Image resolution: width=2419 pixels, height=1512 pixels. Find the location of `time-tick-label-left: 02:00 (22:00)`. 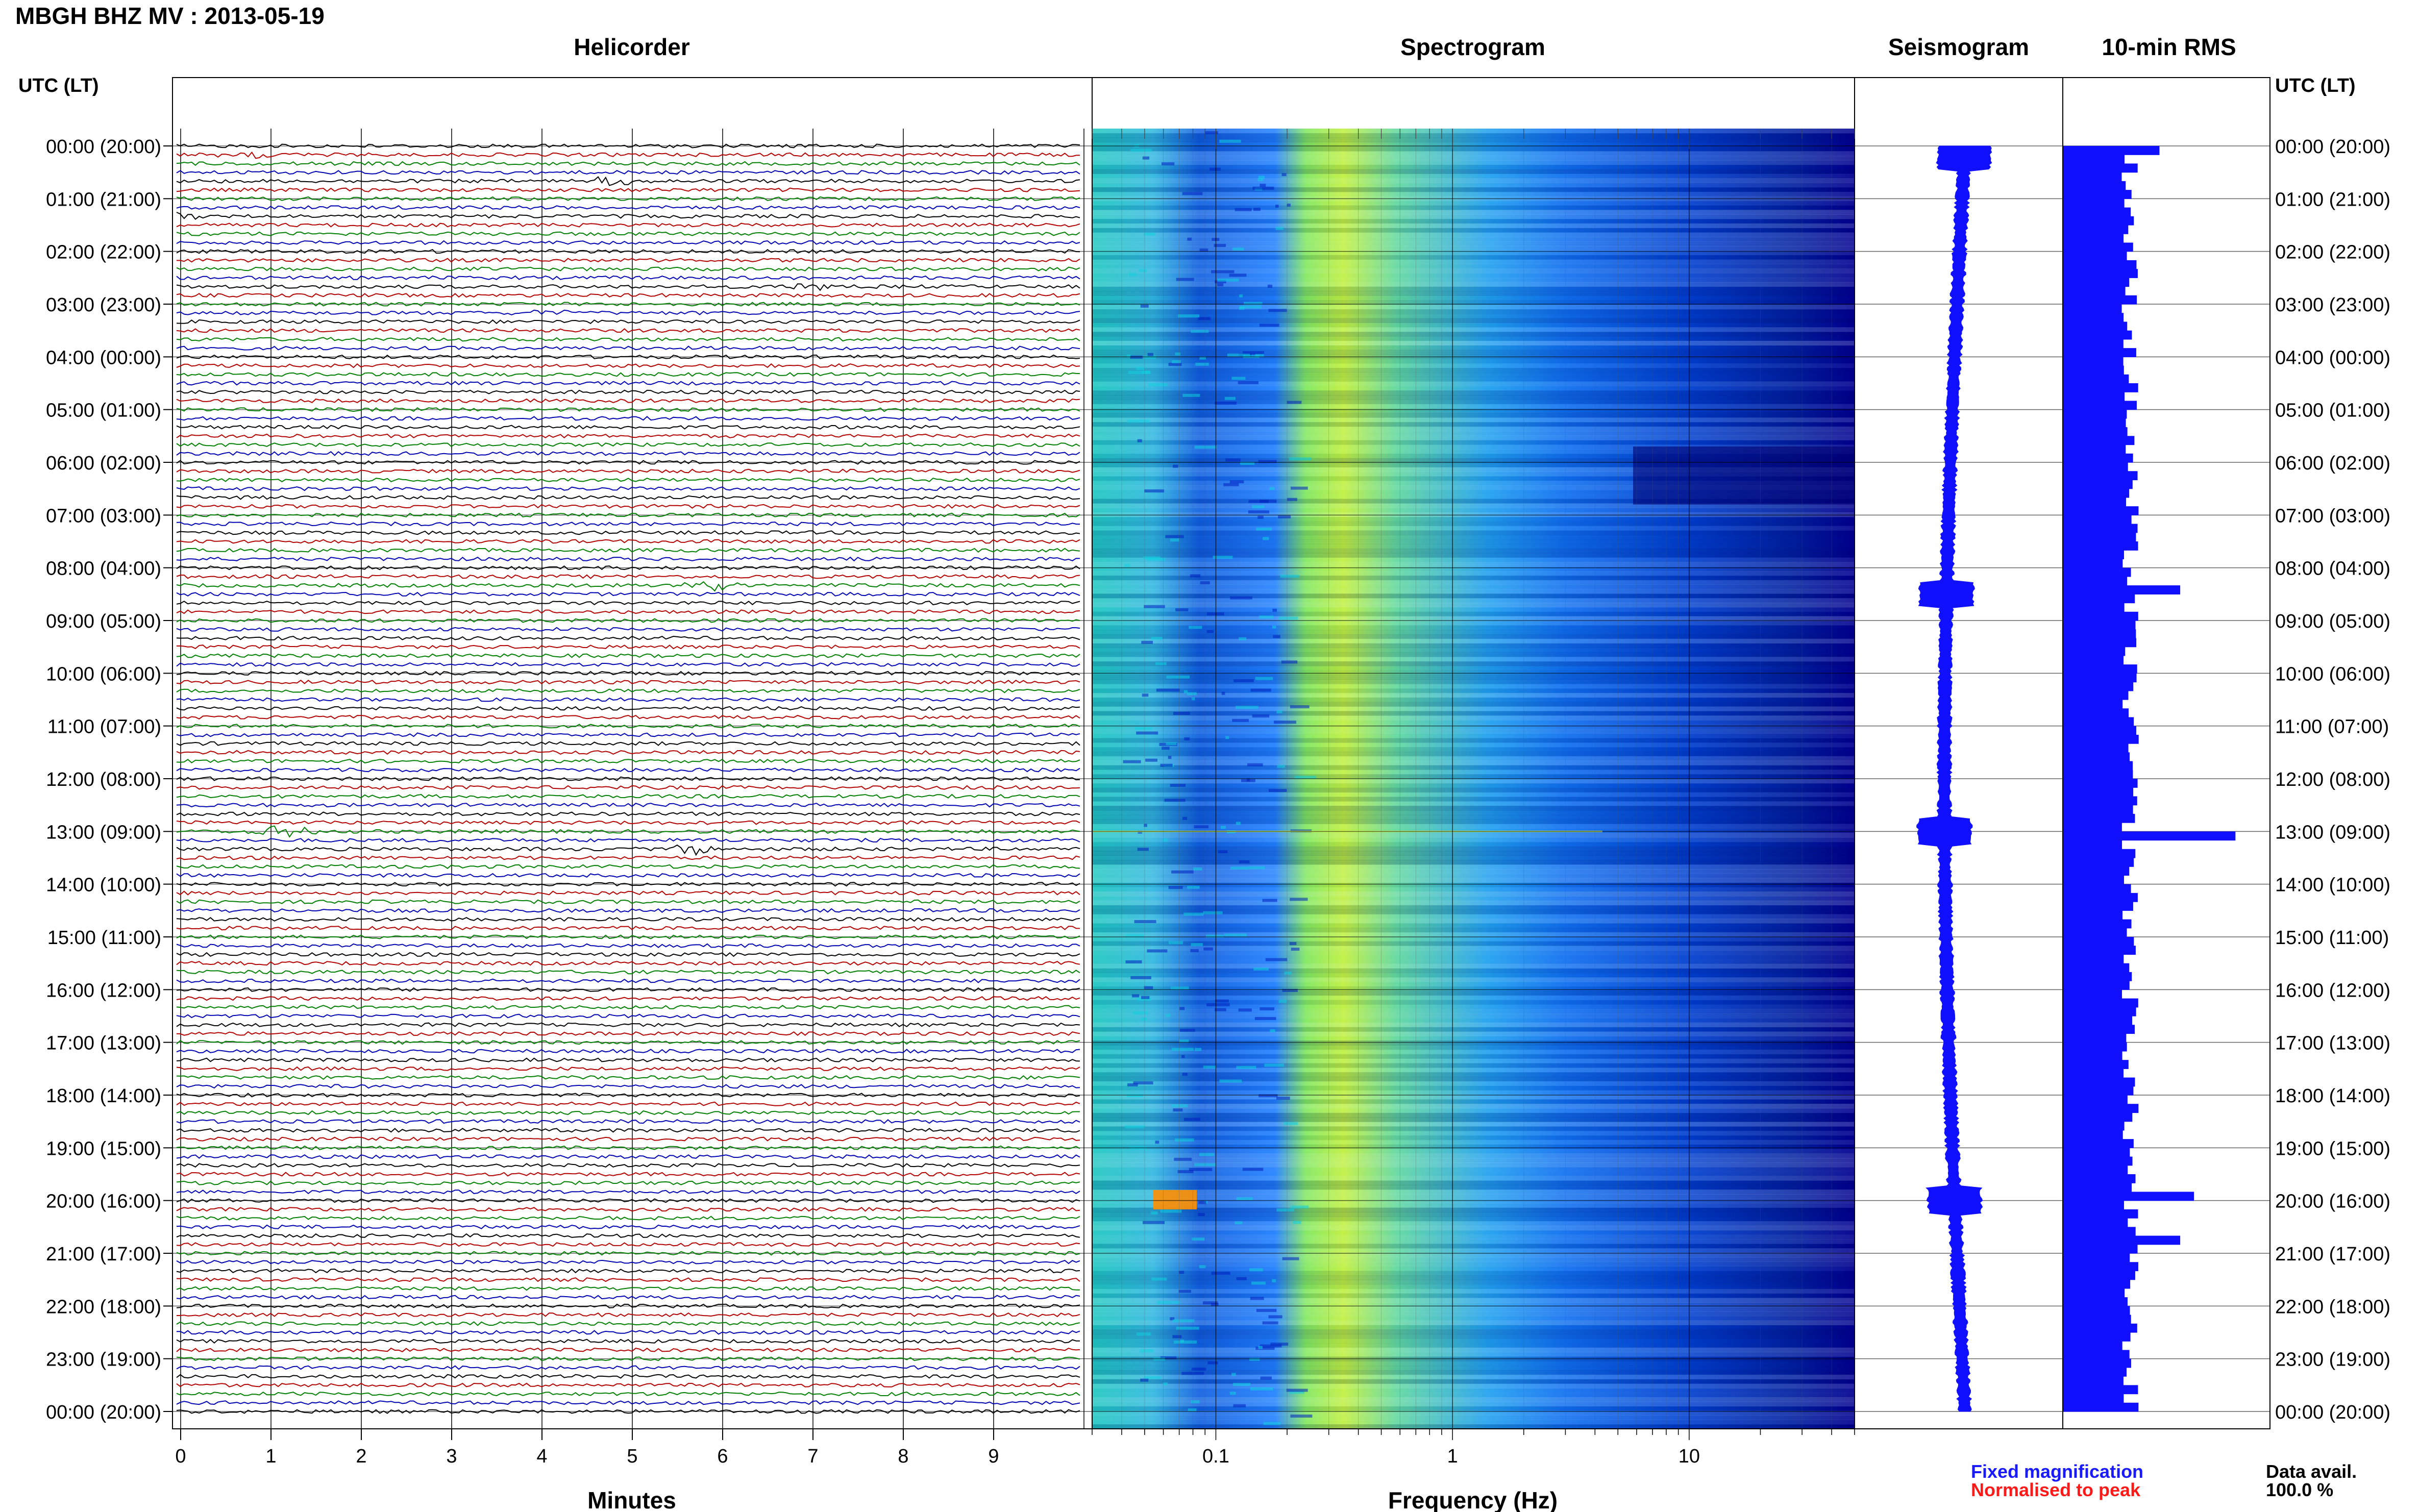

time-tick-label-left: 02:00 (22:00) is located at coordinates (103, 252).